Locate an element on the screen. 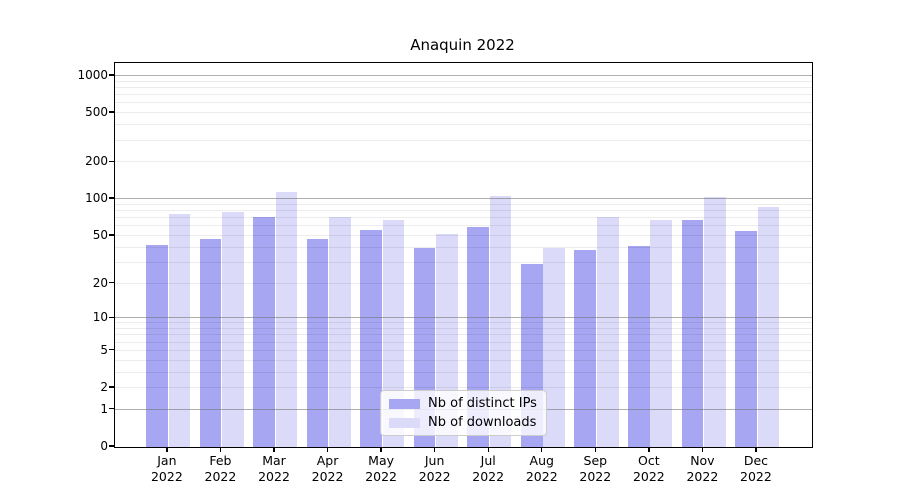 This screenshot has width=900, height=500. y-tick-label: 1 is located at coordinates (104, 408).